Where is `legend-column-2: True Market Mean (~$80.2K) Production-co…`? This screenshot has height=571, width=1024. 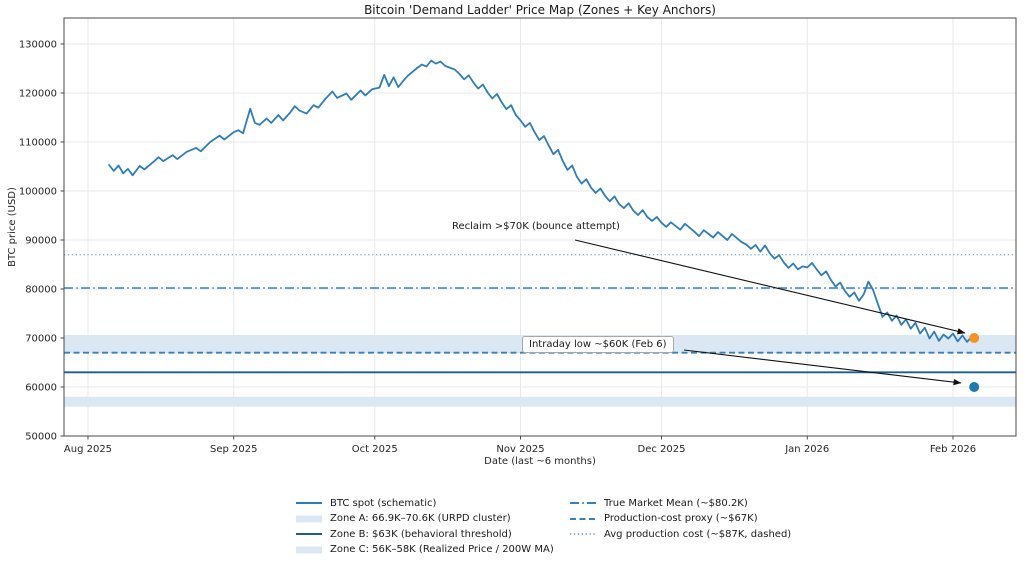 legend-column-2: True Market Mean (~$80.2K) Production-co… is located at coordinates (680, 520).